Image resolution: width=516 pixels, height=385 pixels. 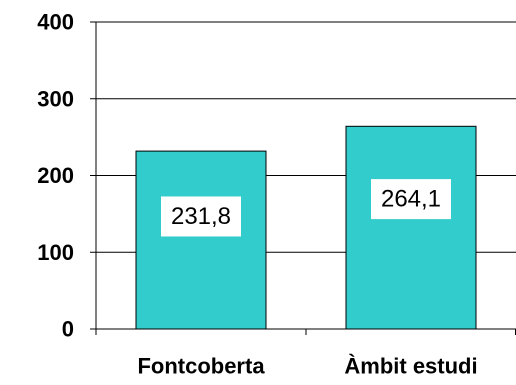 What do you see at coordinates (68, 329) in the screenshot?
I see `y-tick-label: 0` at bounding box center [68, 329].